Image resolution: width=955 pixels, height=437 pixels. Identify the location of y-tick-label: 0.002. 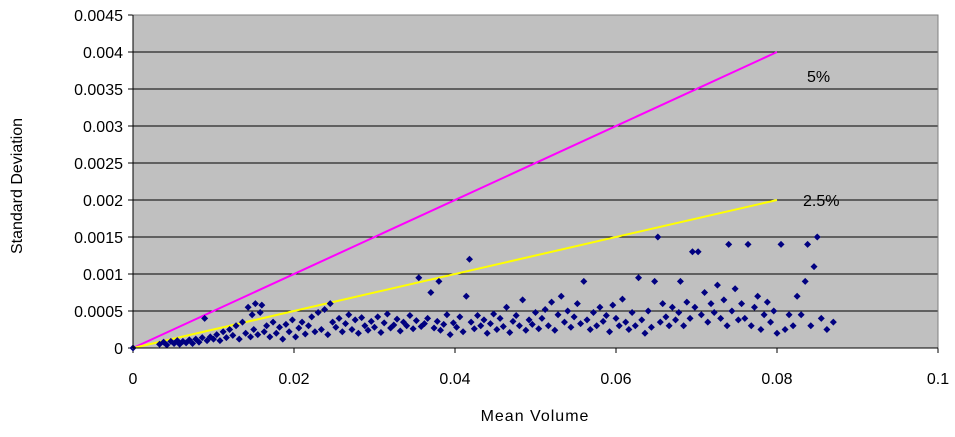
(103, 201).